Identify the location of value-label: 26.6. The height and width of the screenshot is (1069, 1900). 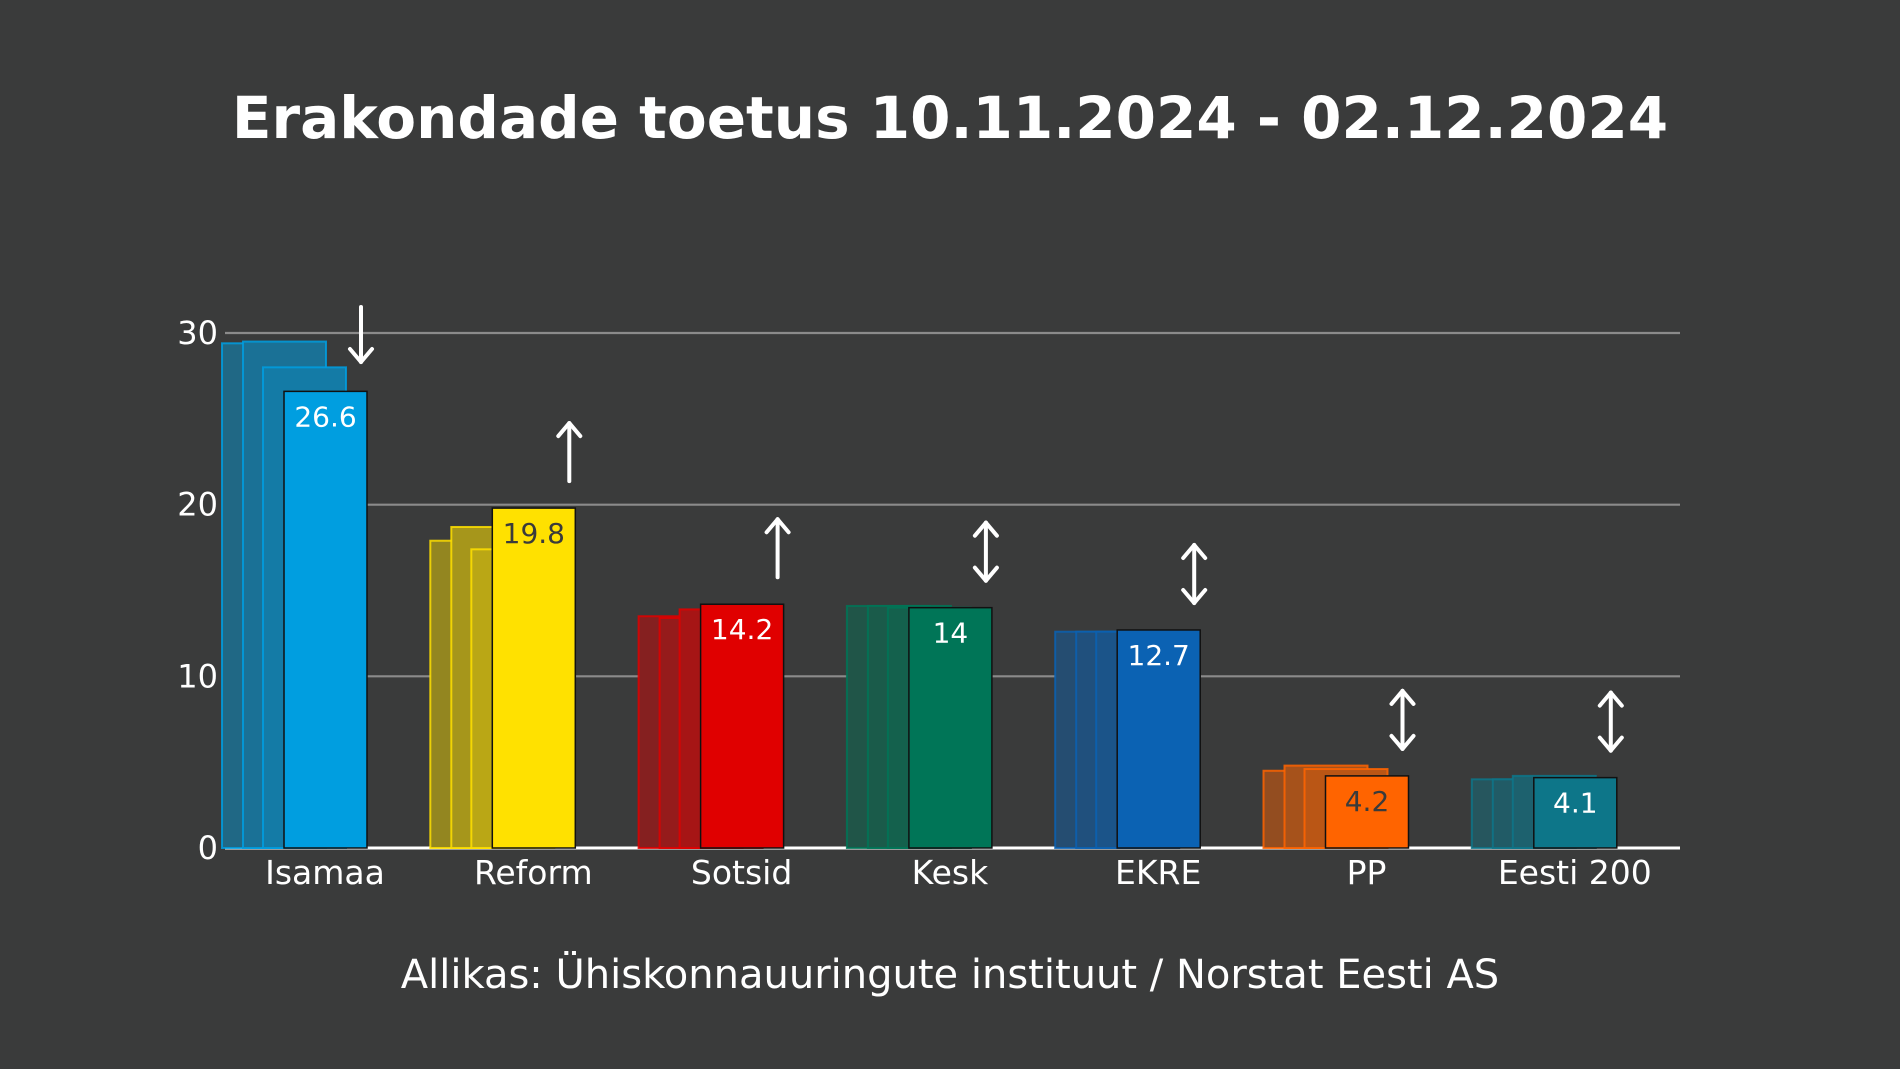
(325, 416).